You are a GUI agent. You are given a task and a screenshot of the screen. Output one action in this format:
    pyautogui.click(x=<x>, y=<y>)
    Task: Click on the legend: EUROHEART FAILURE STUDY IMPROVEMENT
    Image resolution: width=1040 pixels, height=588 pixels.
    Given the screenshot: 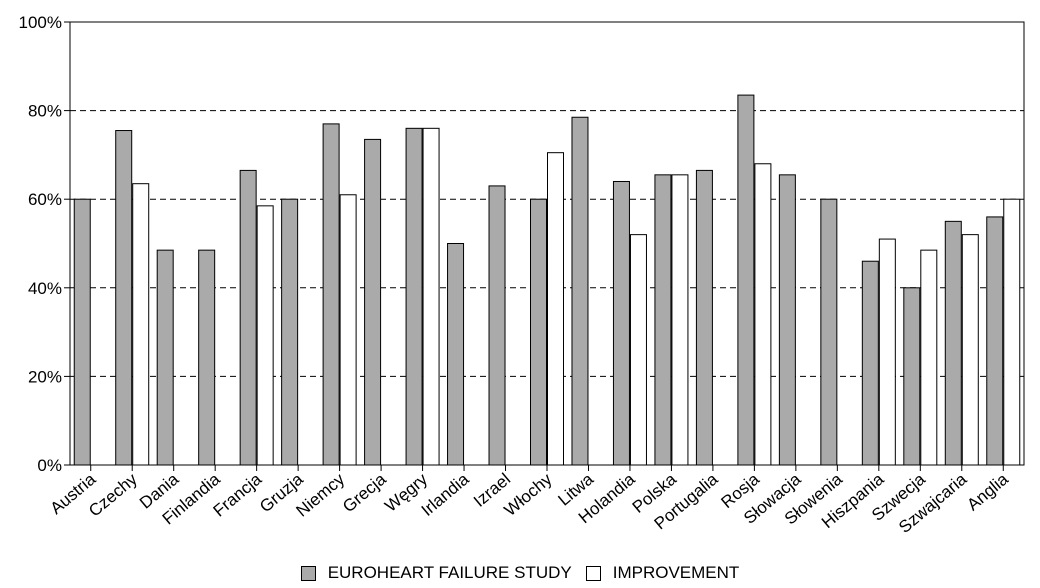 What is the action you would take?
    pyautogui.click(x=520, y=573)
    